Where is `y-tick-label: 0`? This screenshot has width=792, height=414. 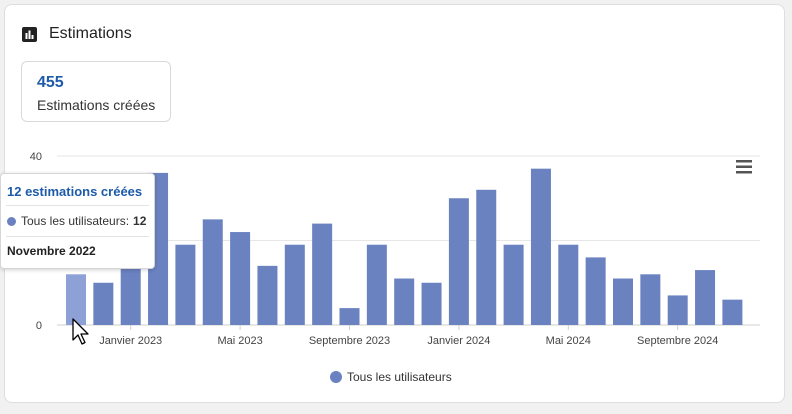 y-tick-label: 0 is located at coordinates (39, 326).